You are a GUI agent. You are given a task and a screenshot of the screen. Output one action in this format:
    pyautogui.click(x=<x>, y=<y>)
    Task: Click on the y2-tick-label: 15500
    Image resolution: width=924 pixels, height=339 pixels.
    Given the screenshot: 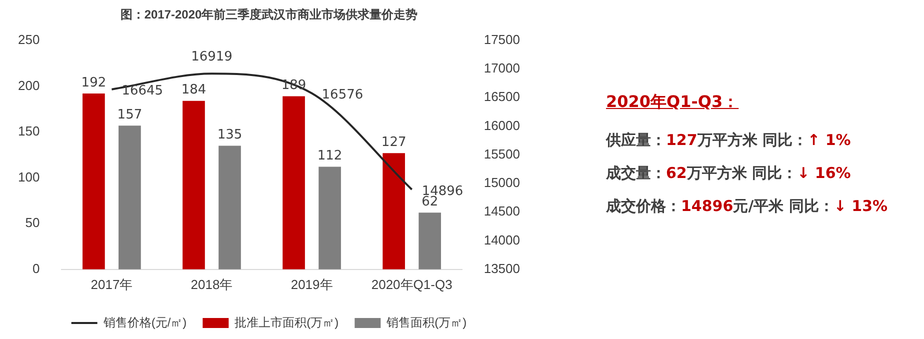 What is the action you would take?
    pyautogui.click(x=502, y=154)
    